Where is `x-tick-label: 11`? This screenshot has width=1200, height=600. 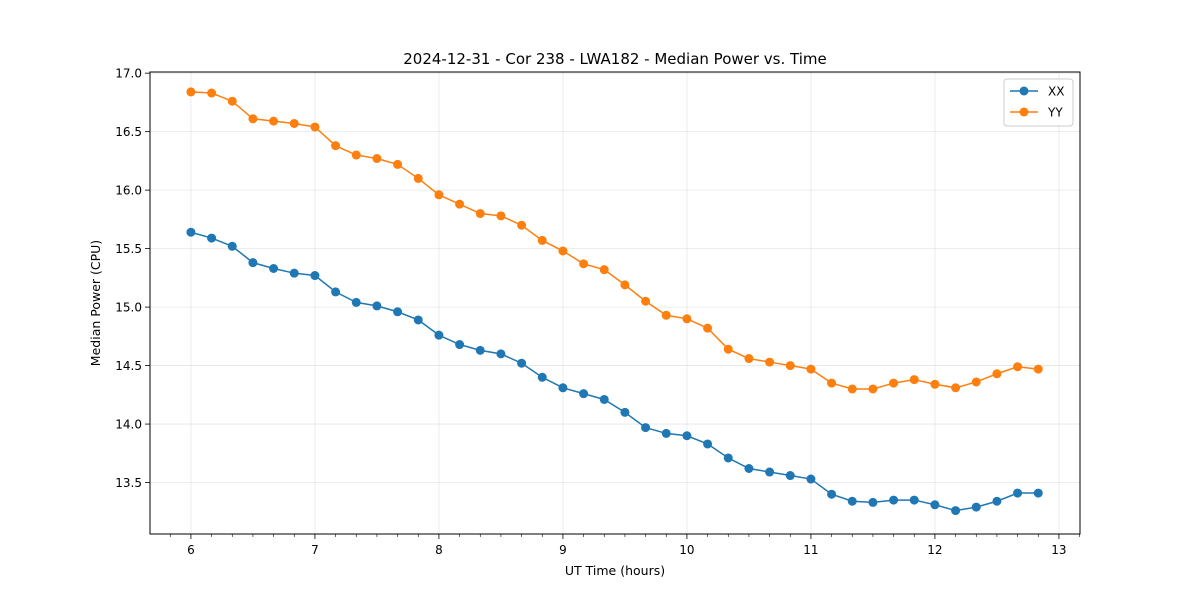
x-tick-label: 11 is located at coordinates (810, 550).